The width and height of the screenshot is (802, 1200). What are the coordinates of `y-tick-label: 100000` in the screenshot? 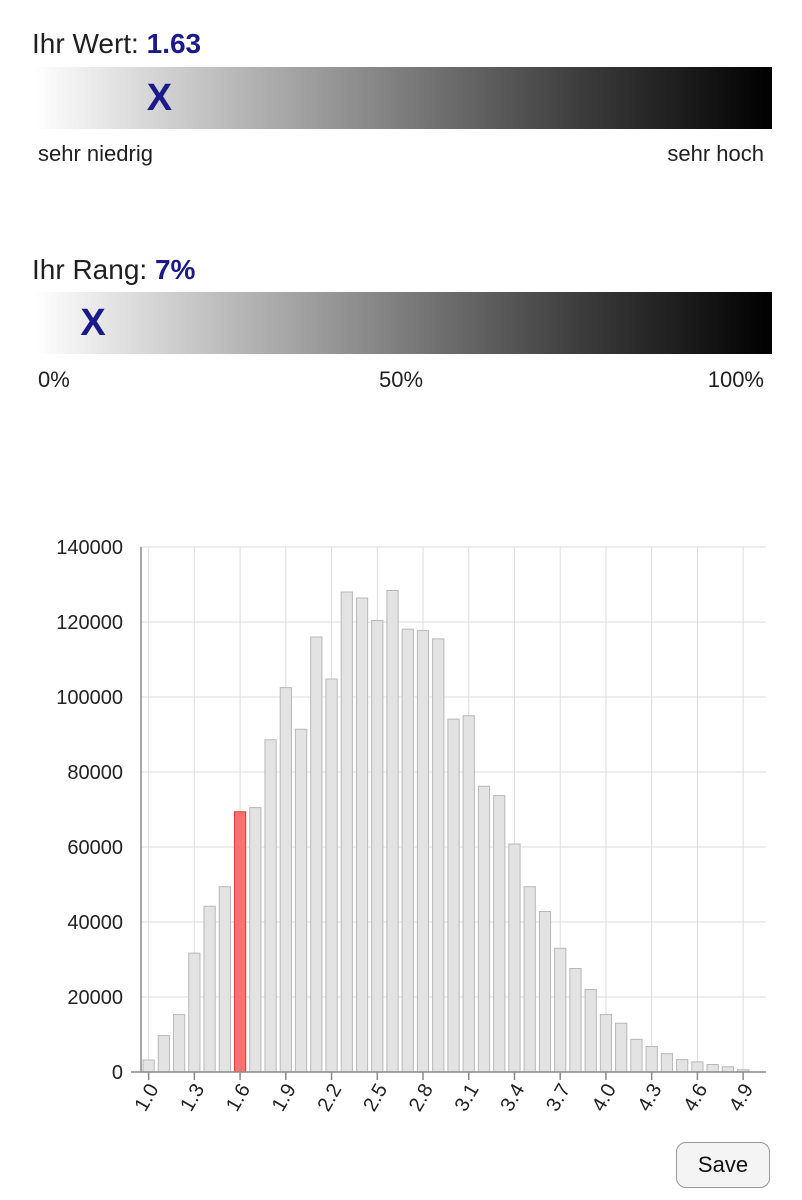 It's located at (89, 698).